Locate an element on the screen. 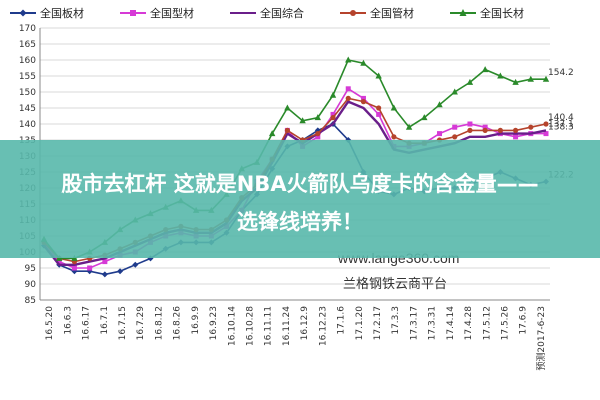 The width and height of the screenshot is (600, 400). series-end-label: 140.4 is located at coordinates (561, 118).